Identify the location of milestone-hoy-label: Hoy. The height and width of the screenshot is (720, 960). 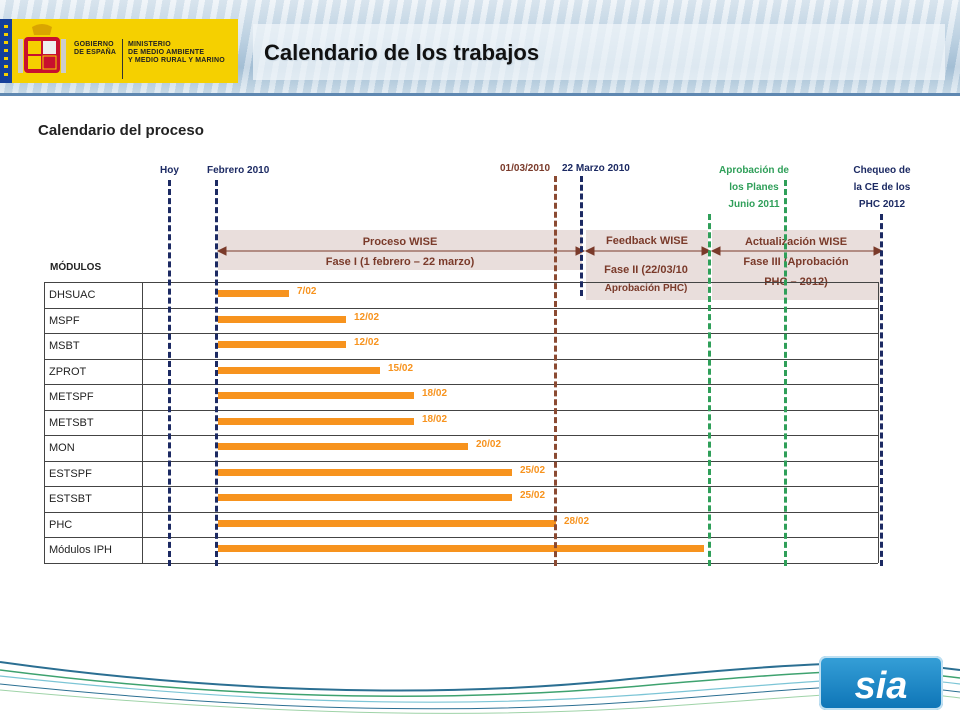
(169, 170).